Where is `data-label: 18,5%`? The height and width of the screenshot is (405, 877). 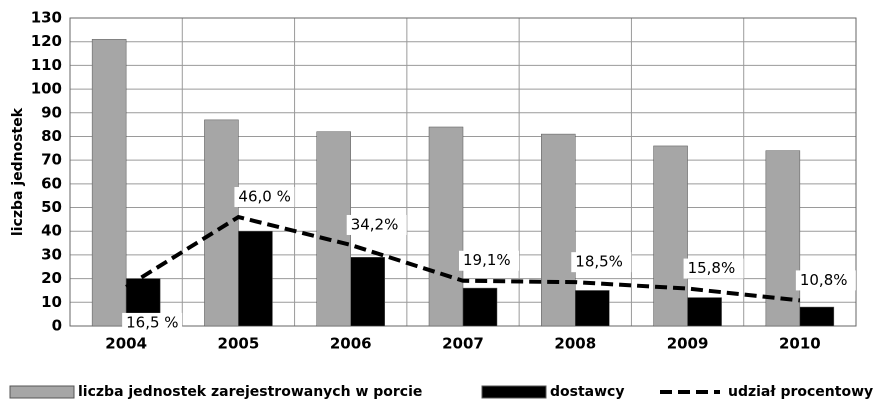 data-label: 18,5% is located at coordinates (599, 262).